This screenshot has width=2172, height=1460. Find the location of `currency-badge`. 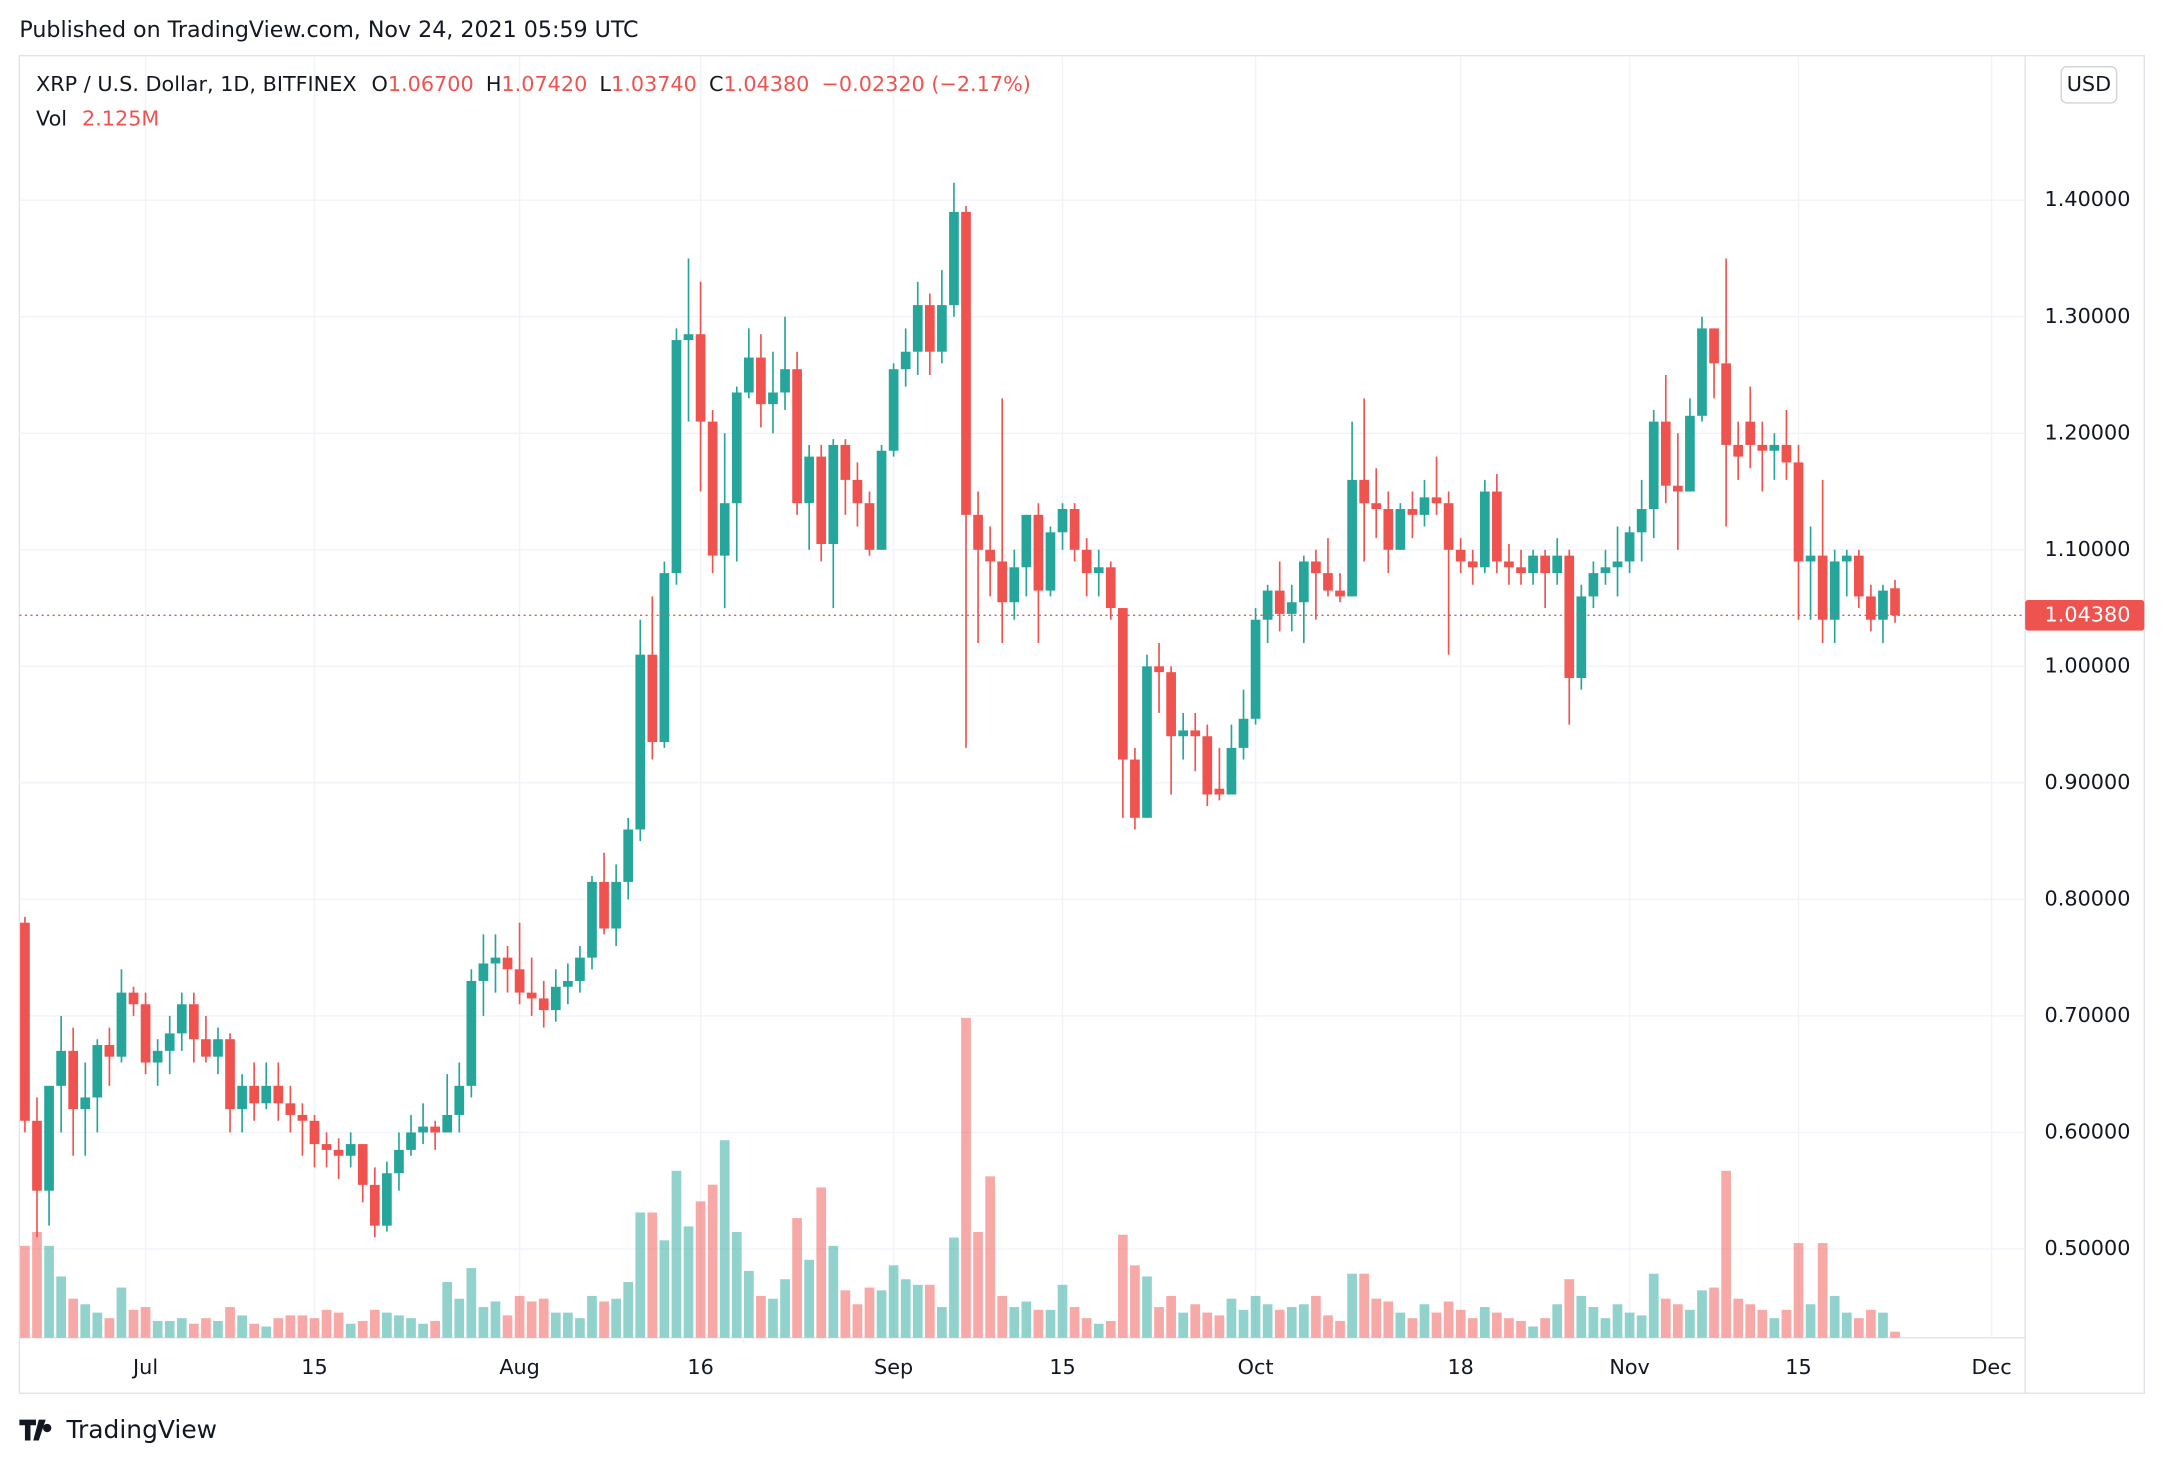

currency-badge is located at coordinates (2089, 85).